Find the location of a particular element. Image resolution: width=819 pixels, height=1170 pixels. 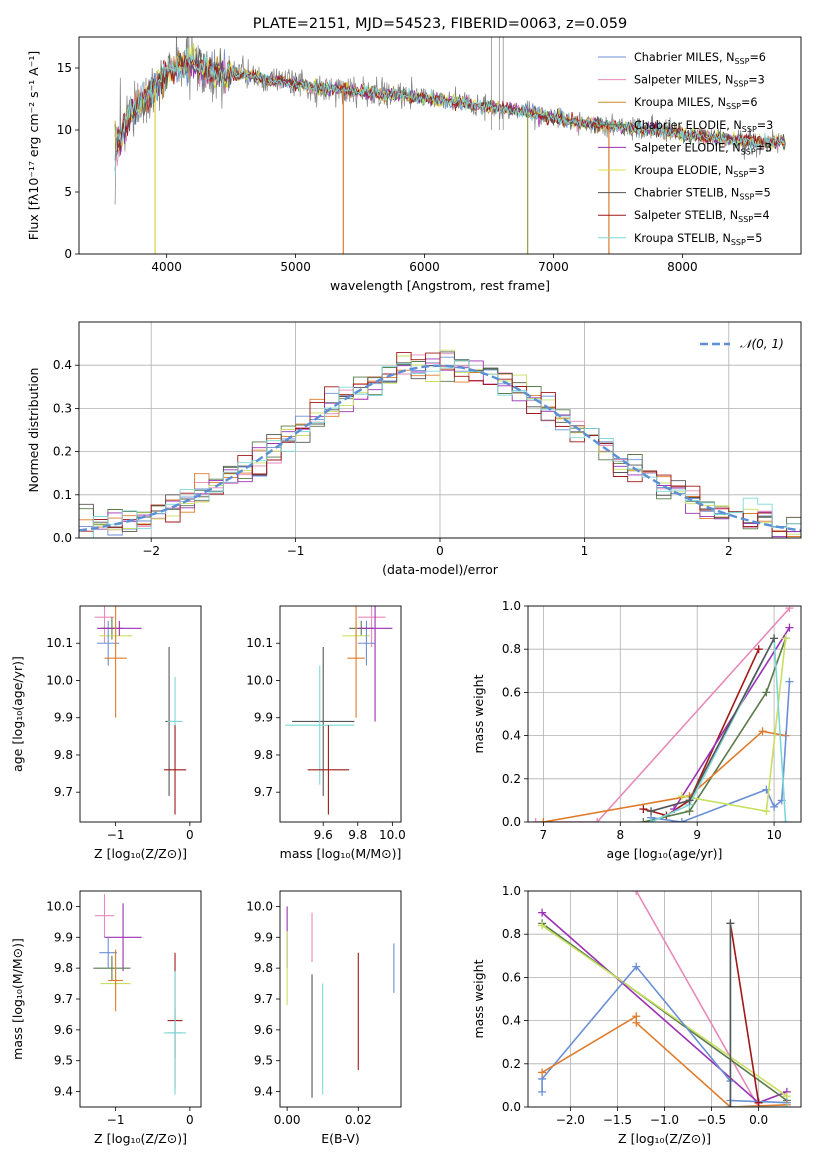

x-axis-label: mass [log₁₀(M/M⊙)] is located at coordinates (341, 853).